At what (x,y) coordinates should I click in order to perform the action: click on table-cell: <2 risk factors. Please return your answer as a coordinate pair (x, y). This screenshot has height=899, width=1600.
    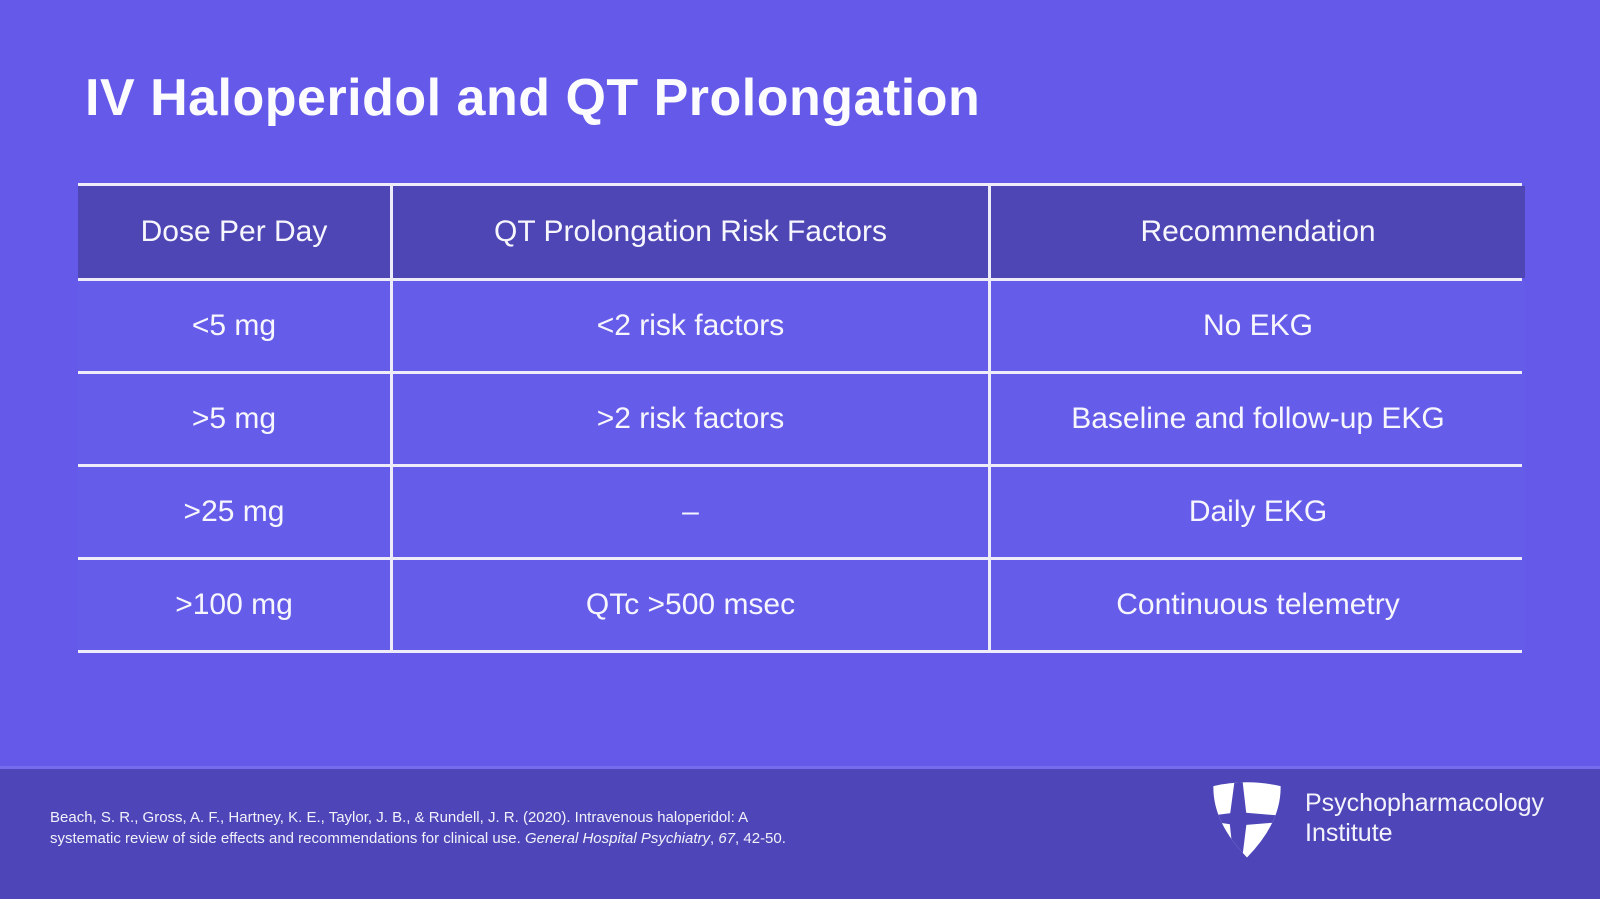
    Looking at the image, I should click on (690, 326).